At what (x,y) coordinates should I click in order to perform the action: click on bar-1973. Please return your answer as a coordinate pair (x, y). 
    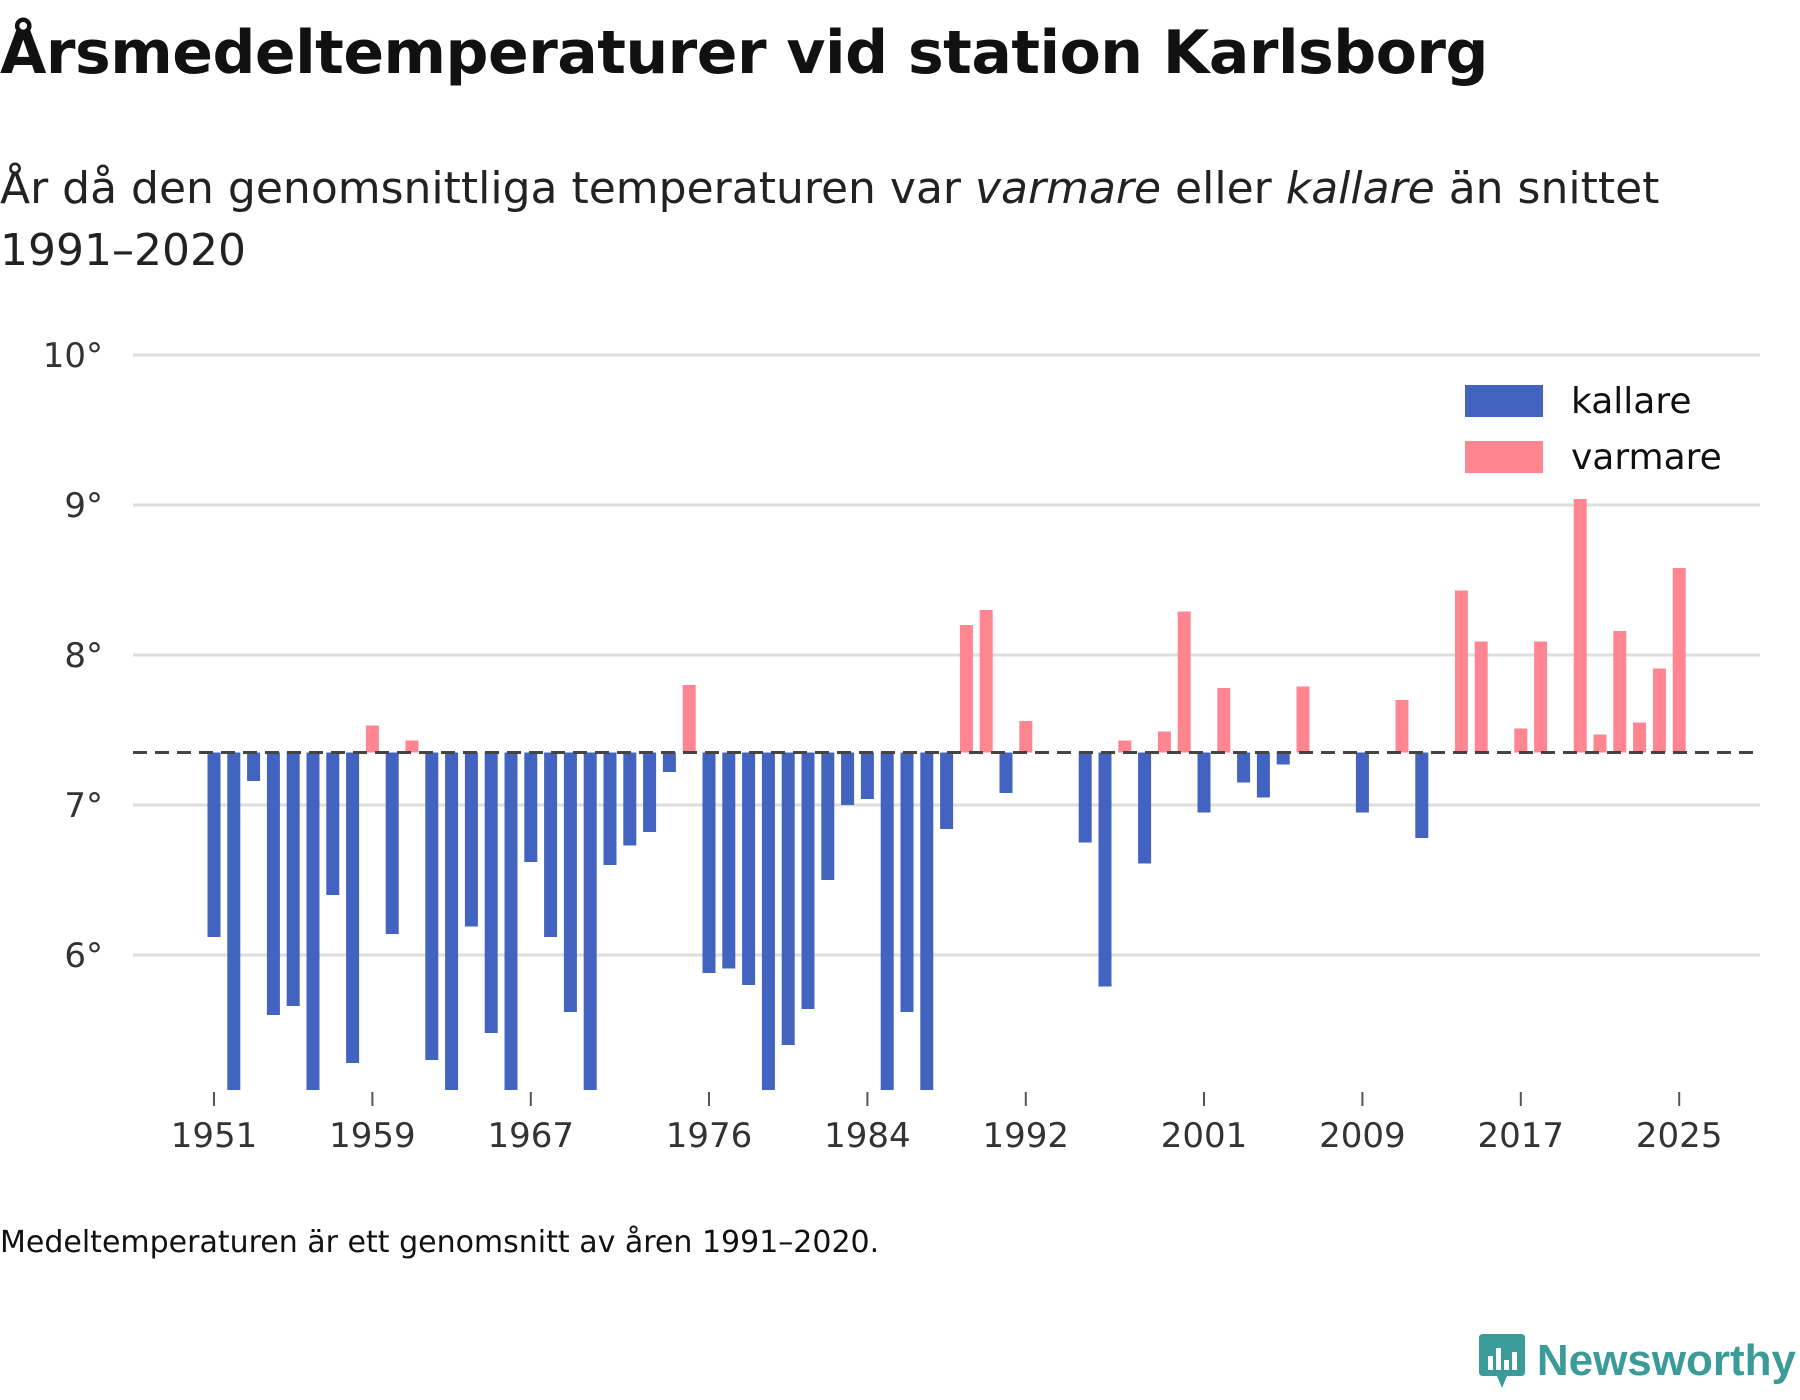
    Looking at the image, I should click on (650, 792).